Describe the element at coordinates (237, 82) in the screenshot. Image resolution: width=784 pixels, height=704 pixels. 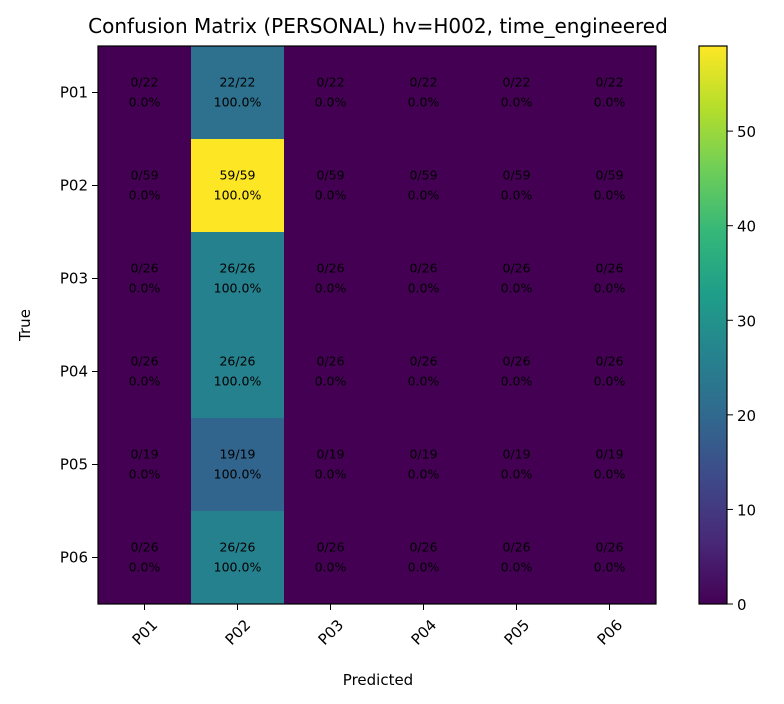
I see `cell-count-label: 22/22` at that location.